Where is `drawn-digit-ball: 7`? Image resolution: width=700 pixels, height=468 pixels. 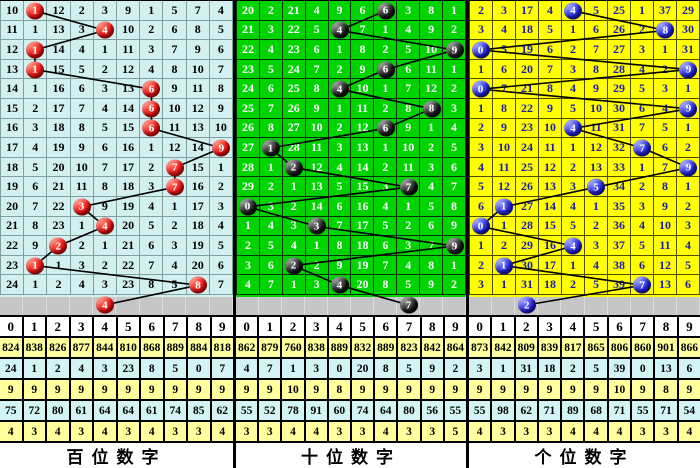
drawn-digit-ball: 7 is located at coordinates (174, 168).